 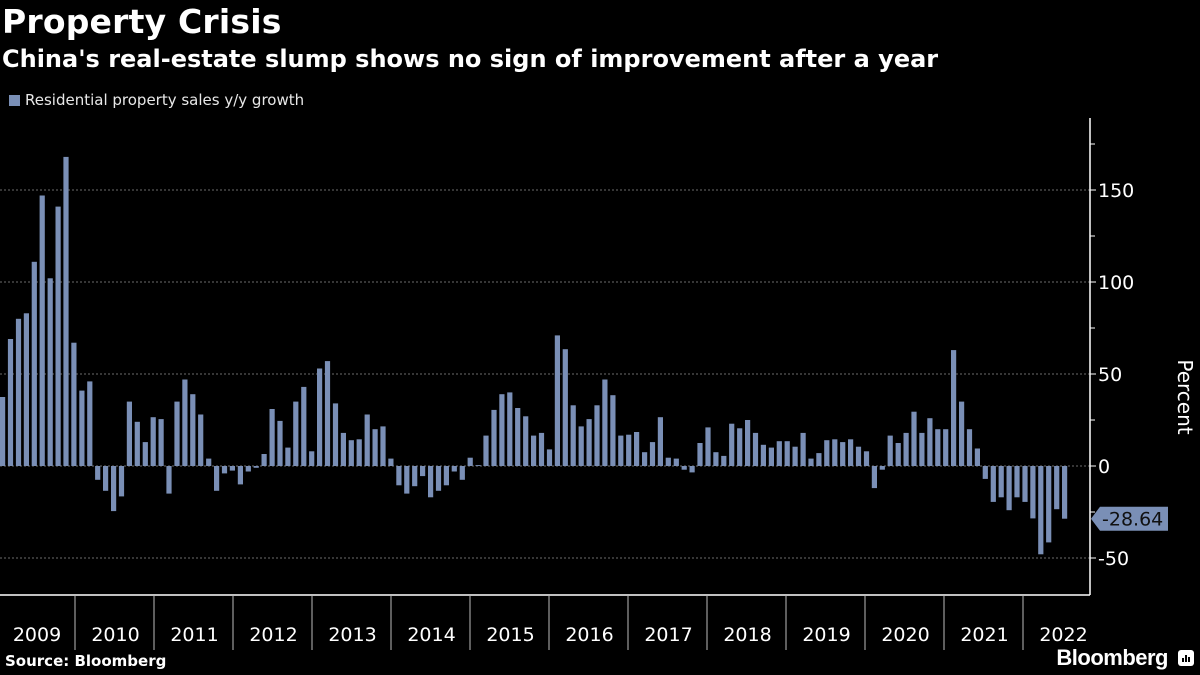 I want to click on y-tick-label: 100, so click(x=1116, y=283).